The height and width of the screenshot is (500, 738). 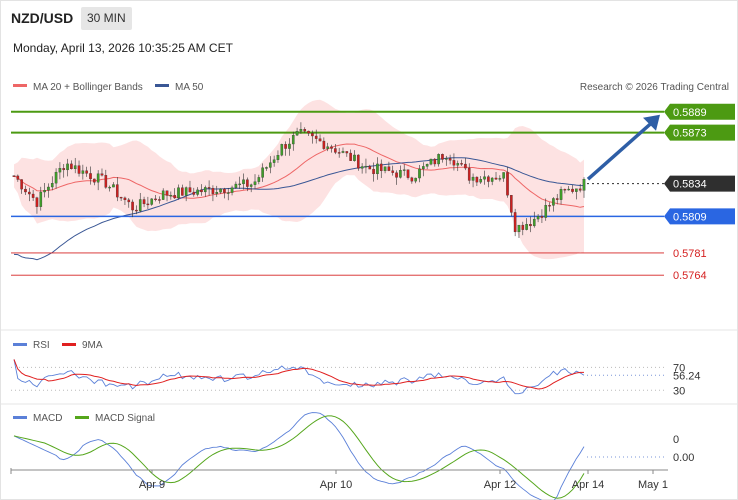 I want to click on chart-datetime: Monday, April 13, 2026 10:35:25 AM CET, so click(x=123, y=48).